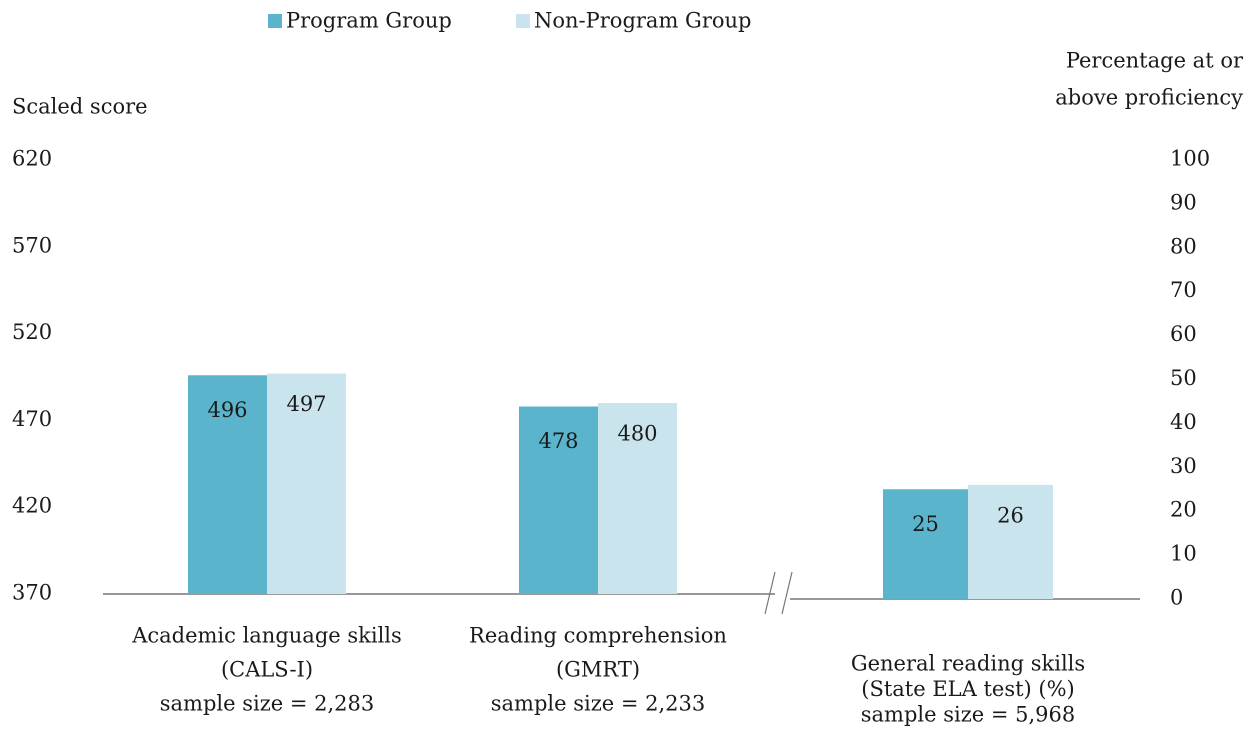 This screenshot has height=729, width=1255. Describe the element at coordinates (637, 434) in the screenshot. I see `data-label: 480` at that location.